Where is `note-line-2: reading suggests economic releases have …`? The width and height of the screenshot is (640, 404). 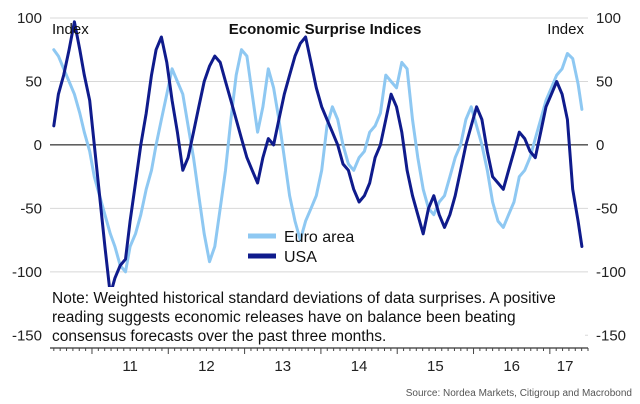 note-line-2: reading suggests economic releases have … is located at coordinates (284, 317).